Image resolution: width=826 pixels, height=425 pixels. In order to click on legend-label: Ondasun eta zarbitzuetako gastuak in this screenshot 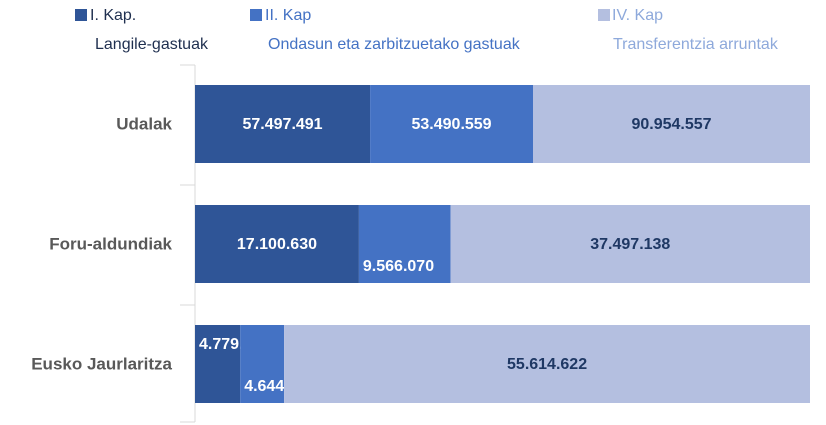, I will do `click(394, 44)`.